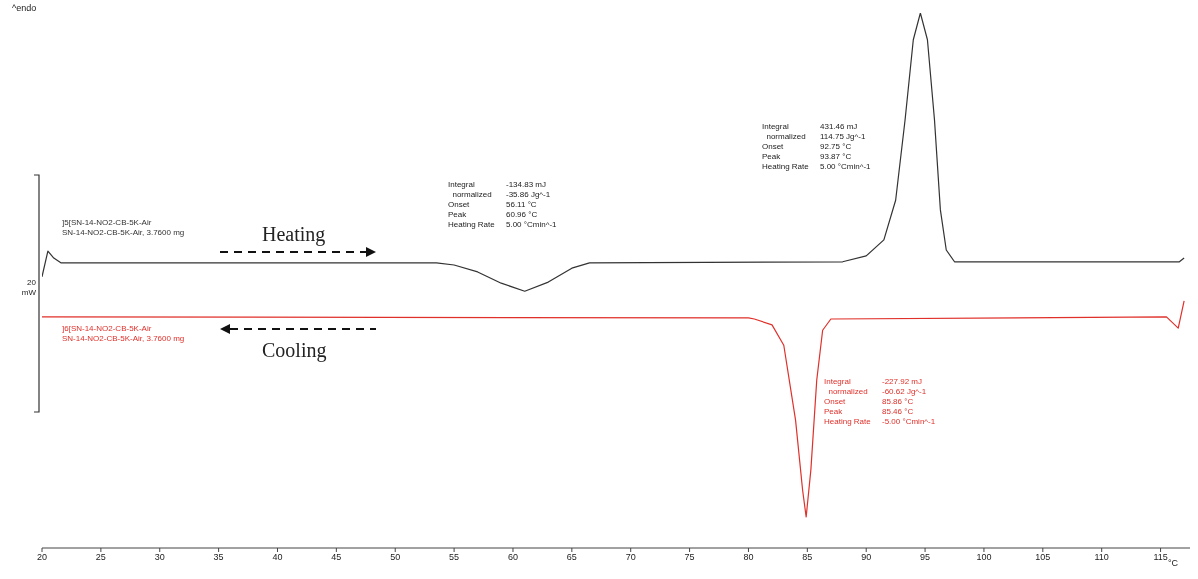 The height and width of the screenshot is (579, 1198). I want to click on x-tick-label: 90, so click(866, 557).